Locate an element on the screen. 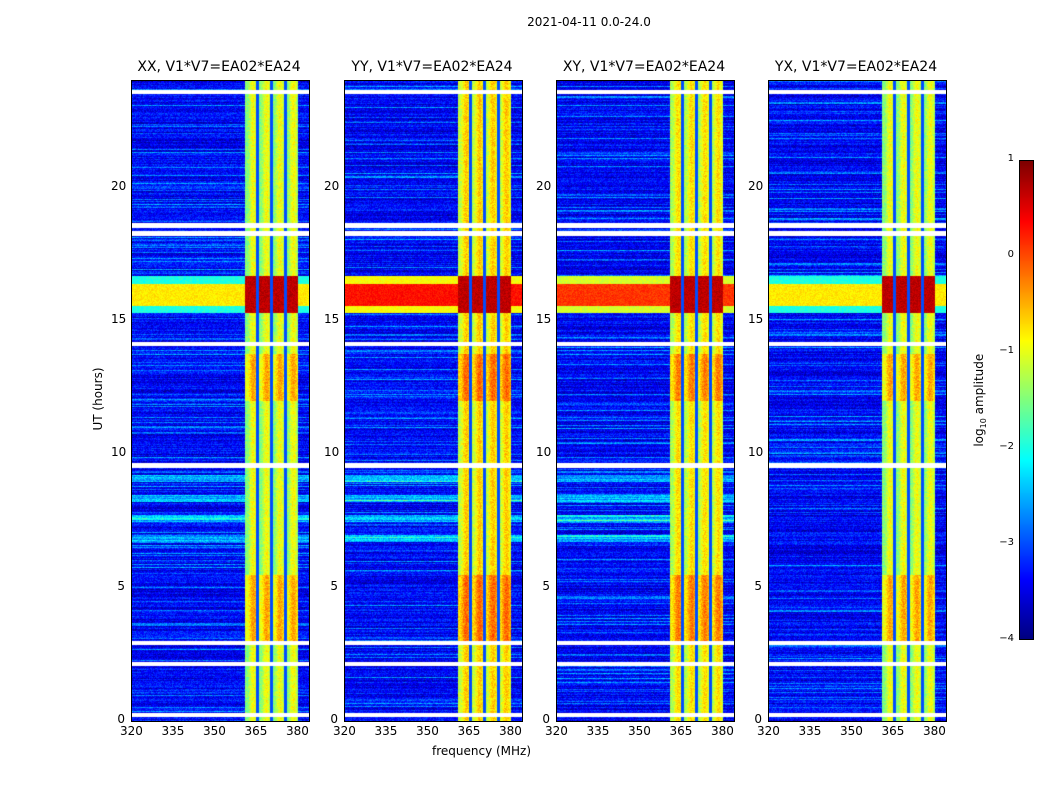 This screenshot has height=800, width=1050. colorbar-tick-label: −4 is located at coordinates (1006, 638).